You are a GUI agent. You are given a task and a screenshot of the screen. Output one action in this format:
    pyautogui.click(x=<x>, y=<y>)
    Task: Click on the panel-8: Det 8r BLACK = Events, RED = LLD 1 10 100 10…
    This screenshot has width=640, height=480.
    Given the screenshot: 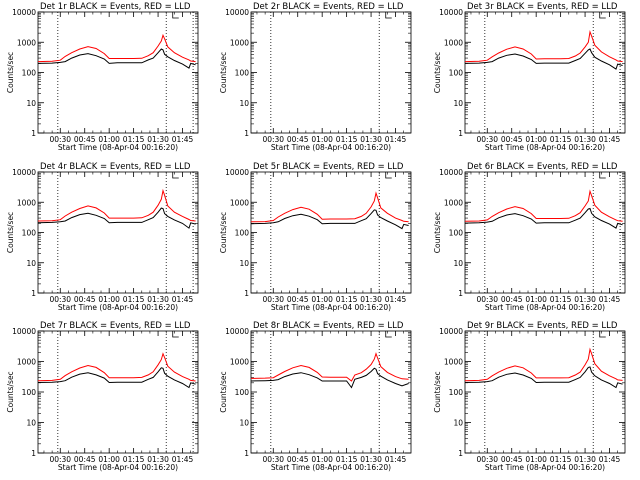 What is the action you would take?
    pyautogui.click(x=315, y=396)
    